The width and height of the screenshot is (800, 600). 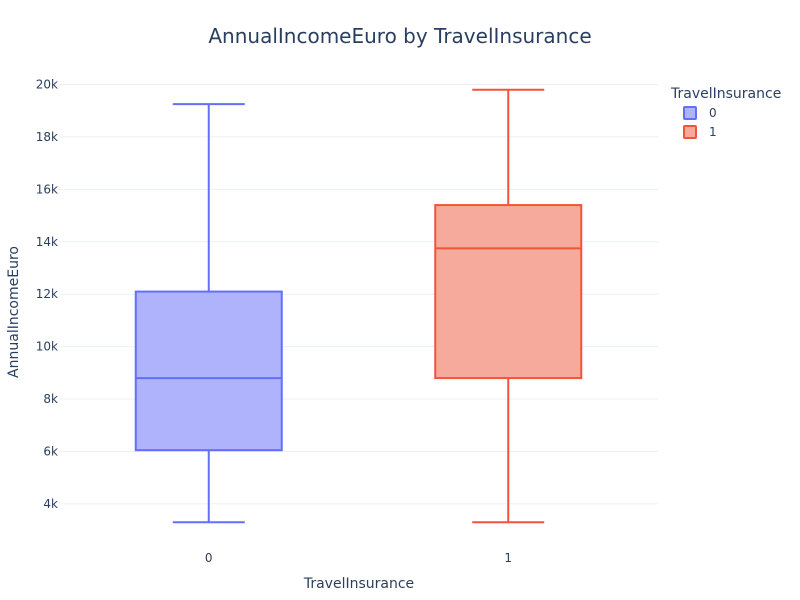 I want to click on y-tick-label: 16k, so click(x=47, y=189).